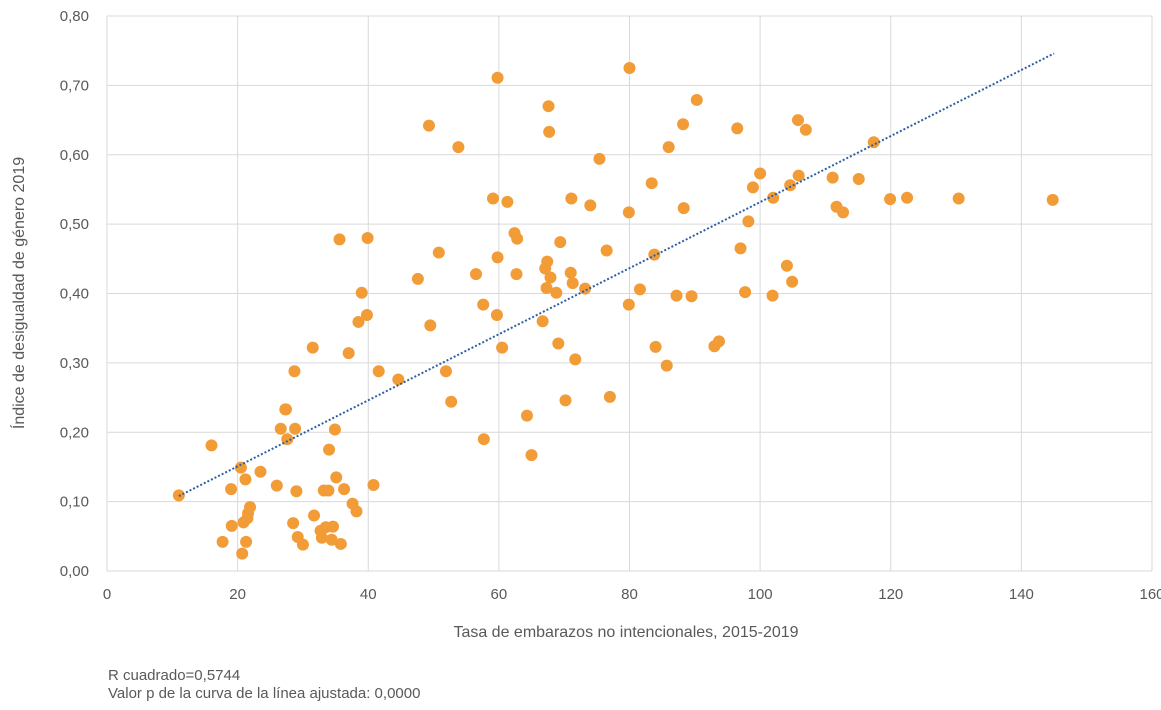 The image size is (1161, 710). I want to click on x-tick-label: 40, so click(368, 594).